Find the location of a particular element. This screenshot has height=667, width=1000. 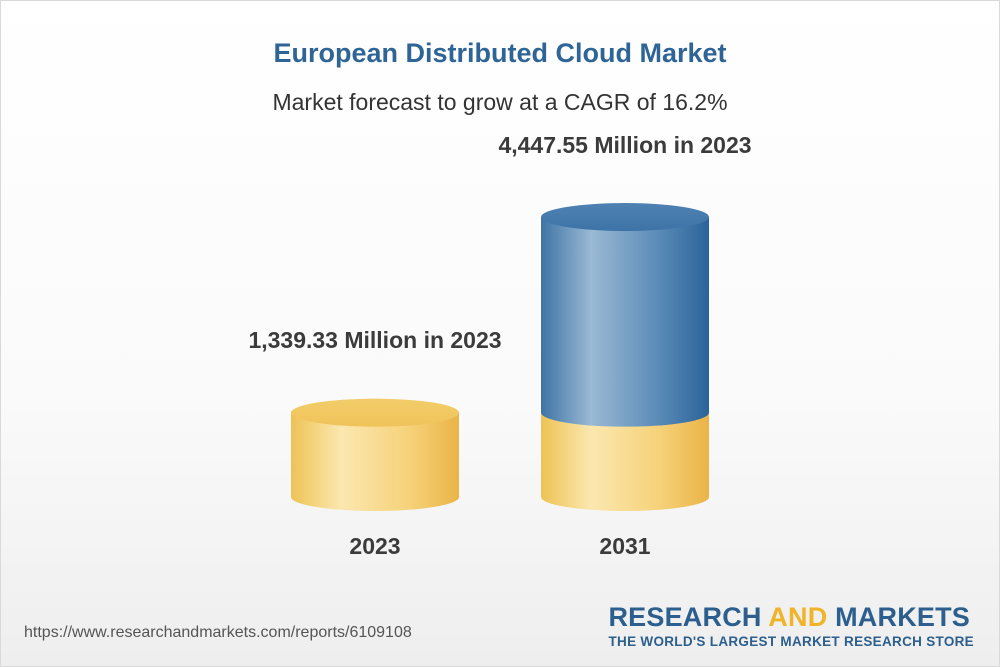

bar-2023-top is located at coordinates (375, 412).